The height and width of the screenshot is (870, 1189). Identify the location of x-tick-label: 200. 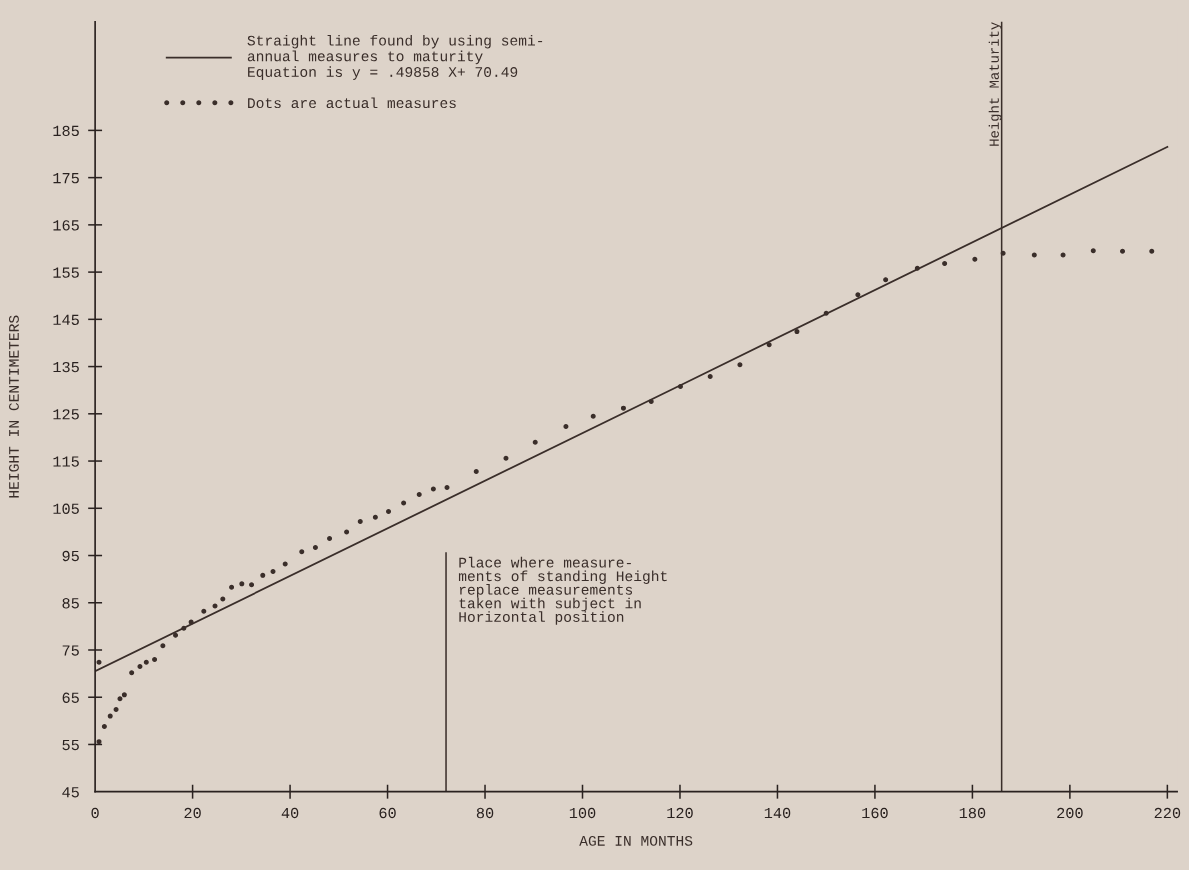
(1070, 813).